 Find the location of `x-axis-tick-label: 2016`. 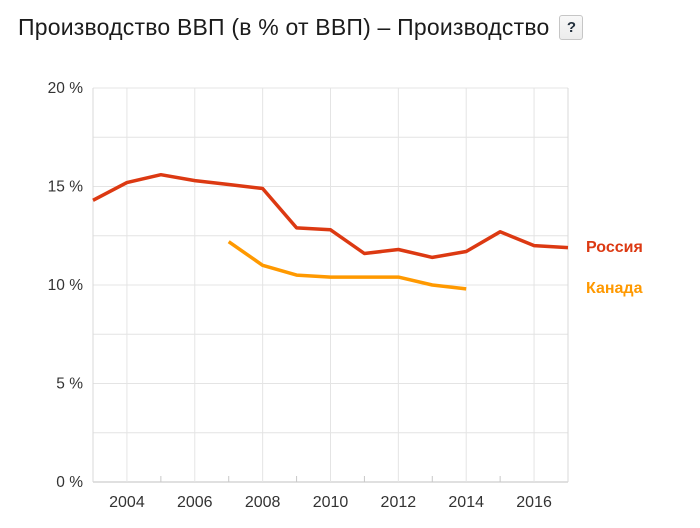

x-axis-tick-label: 2016 is located at coordinates (534, 502).